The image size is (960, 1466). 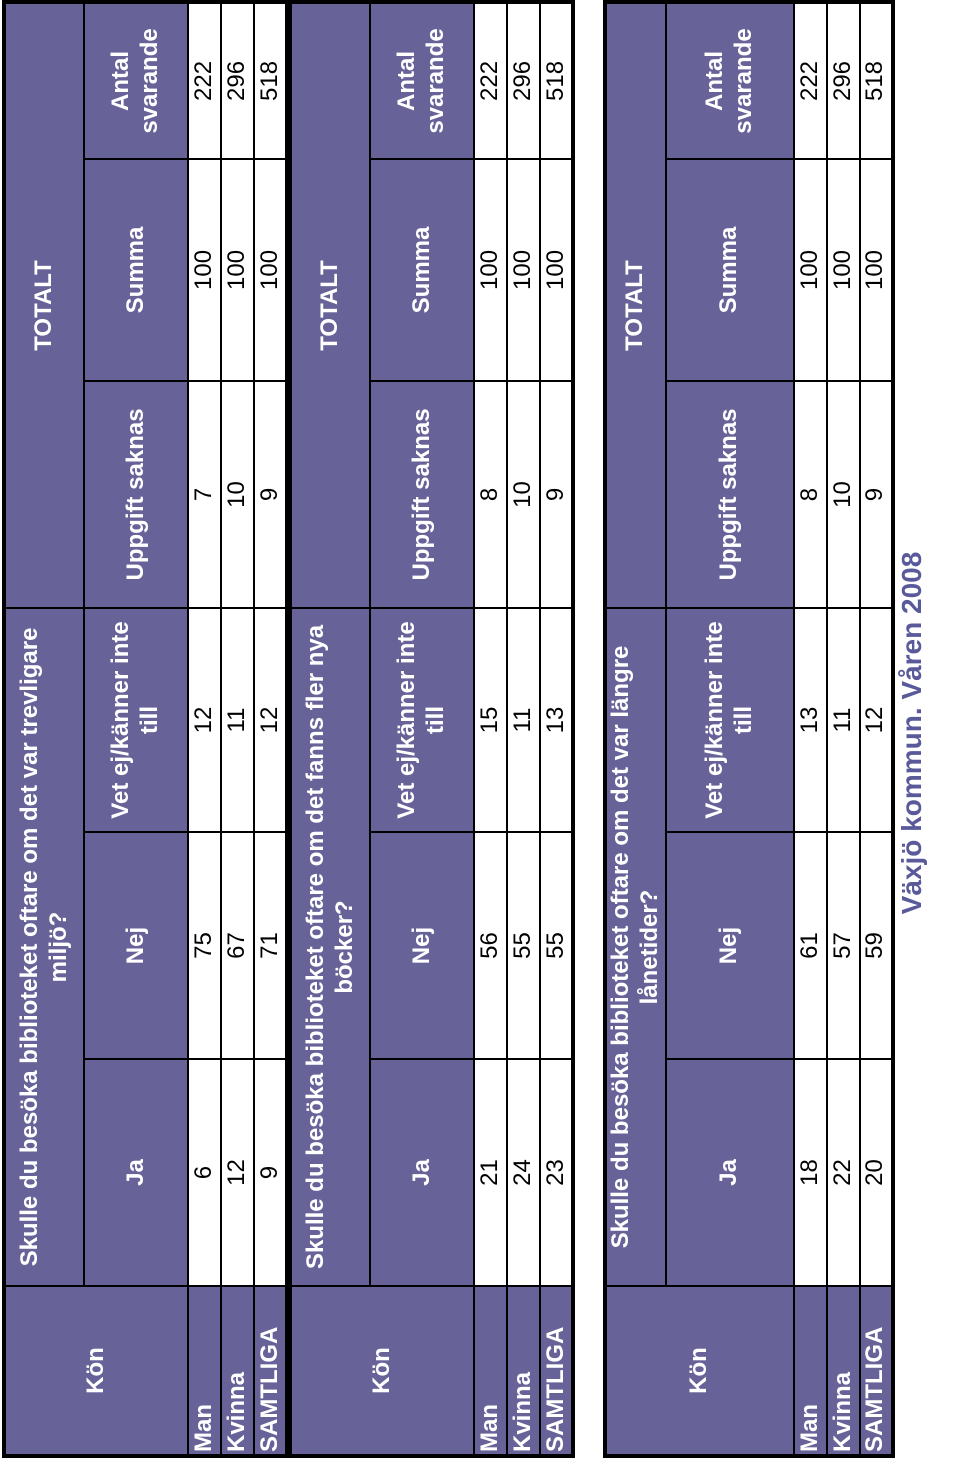 What do you see at coordinates (843, 945) in the screenshot?
I see `cell-nej: 57` at bounding box center [843, 945].